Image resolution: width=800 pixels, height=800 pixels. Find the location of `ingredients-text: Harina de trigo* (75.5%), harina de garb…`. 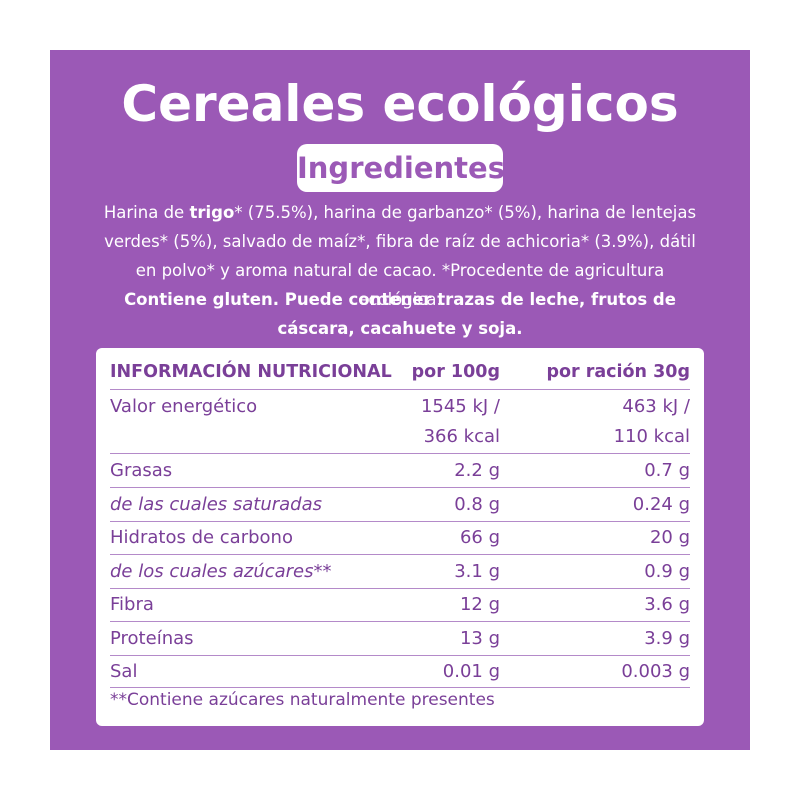

ingredients-text: Harina de trigo* (75.5%), harina de garb… is located at coordinates (400, 256).